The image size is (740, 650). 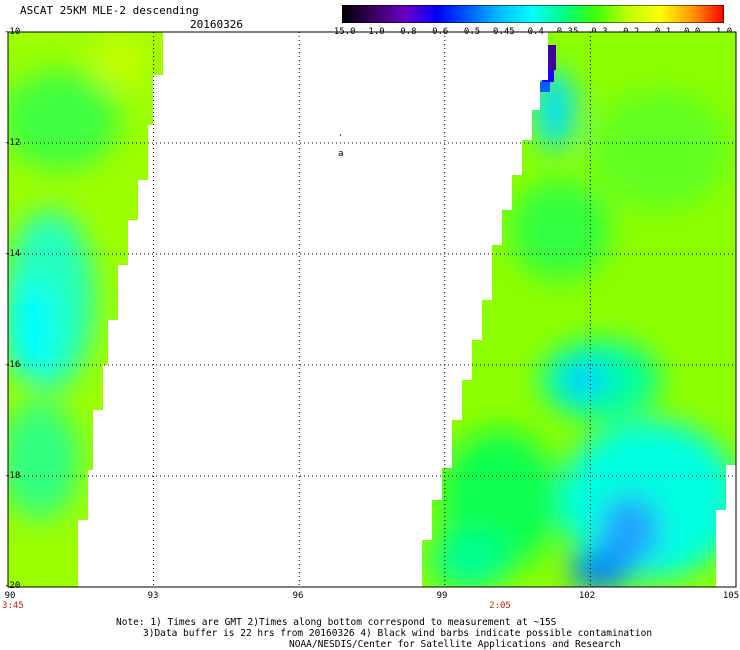 What do you see at coordinates (442, 596) in the screenshot?
I see `lon-label: 99` at bounding box center [442, 596].